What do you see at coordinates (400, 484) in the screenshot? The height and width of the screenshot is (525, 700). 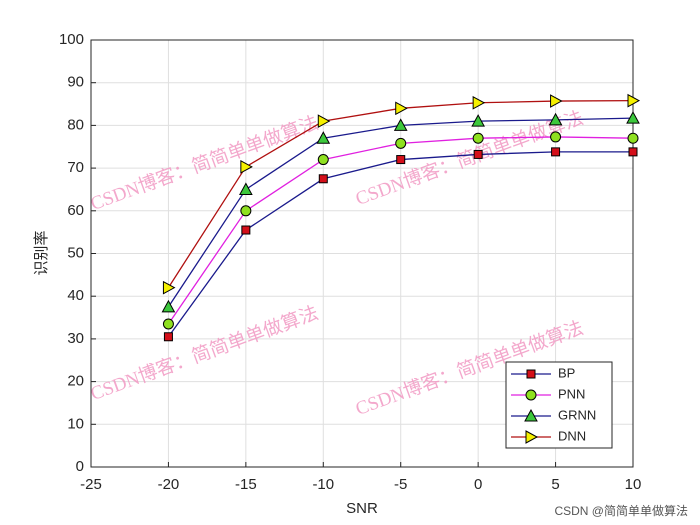 I see `x-tick-label: -5` at bounding box center [400, 484].